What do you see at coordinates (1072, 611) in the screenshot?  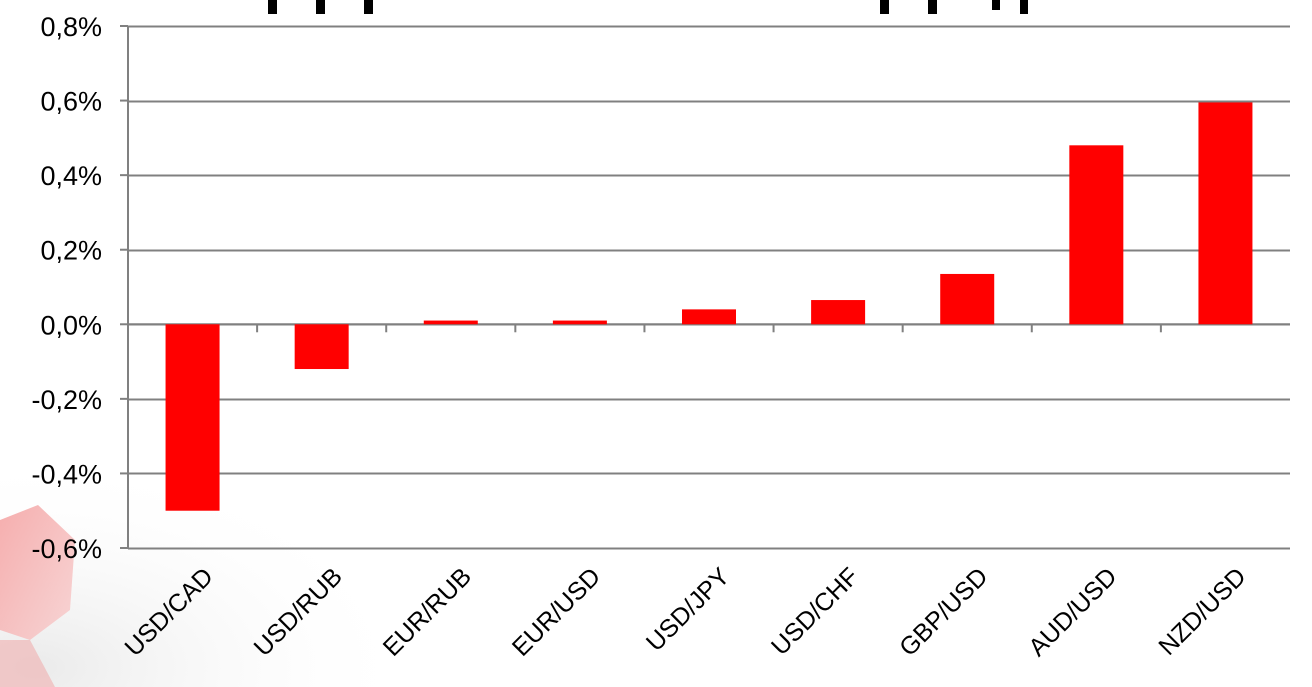 I see `x-tick-label: AUD/USD` at bounding box center [1072, 611].